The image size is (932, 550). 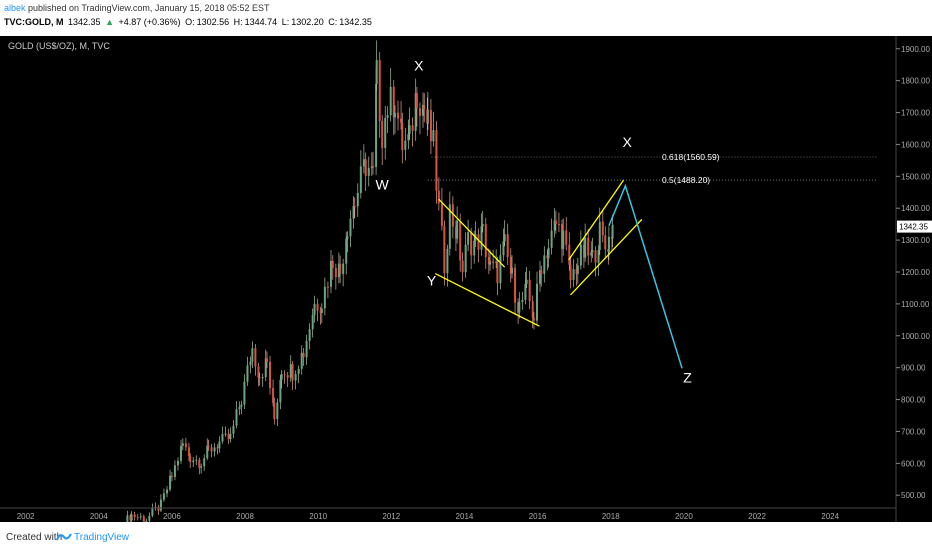 I want to click on y-tick-label: 1800.00, so click(x=915, y=81).